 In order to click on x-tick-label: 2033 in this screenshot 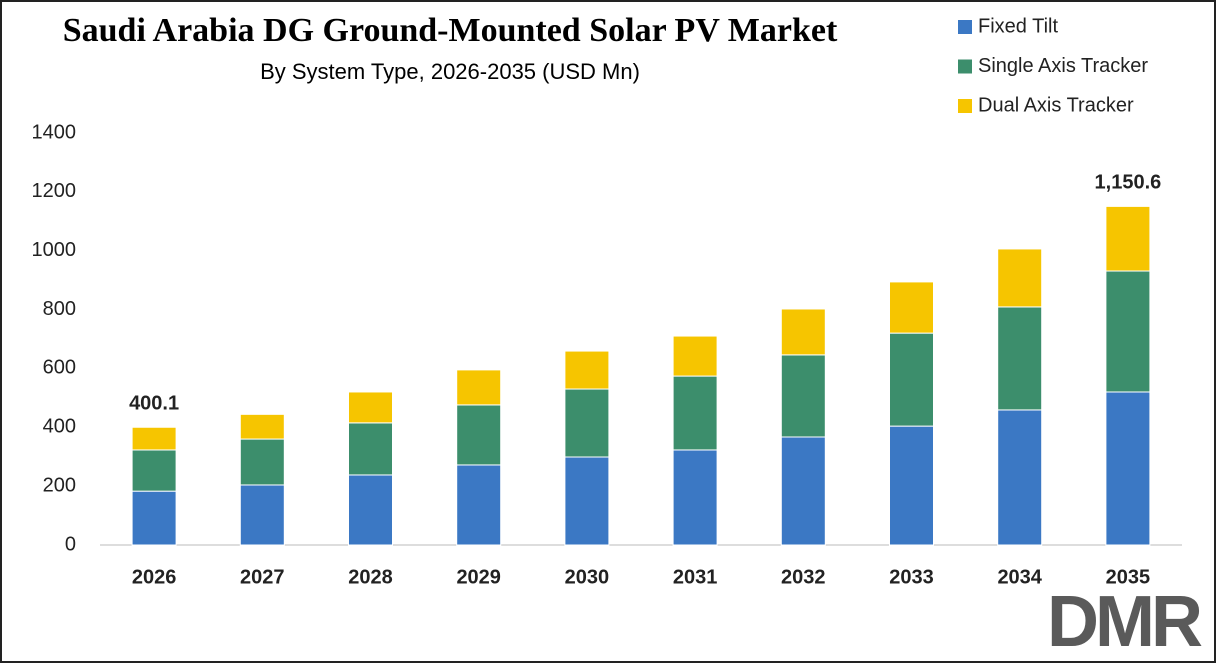, I will do `click(911, 577)`.